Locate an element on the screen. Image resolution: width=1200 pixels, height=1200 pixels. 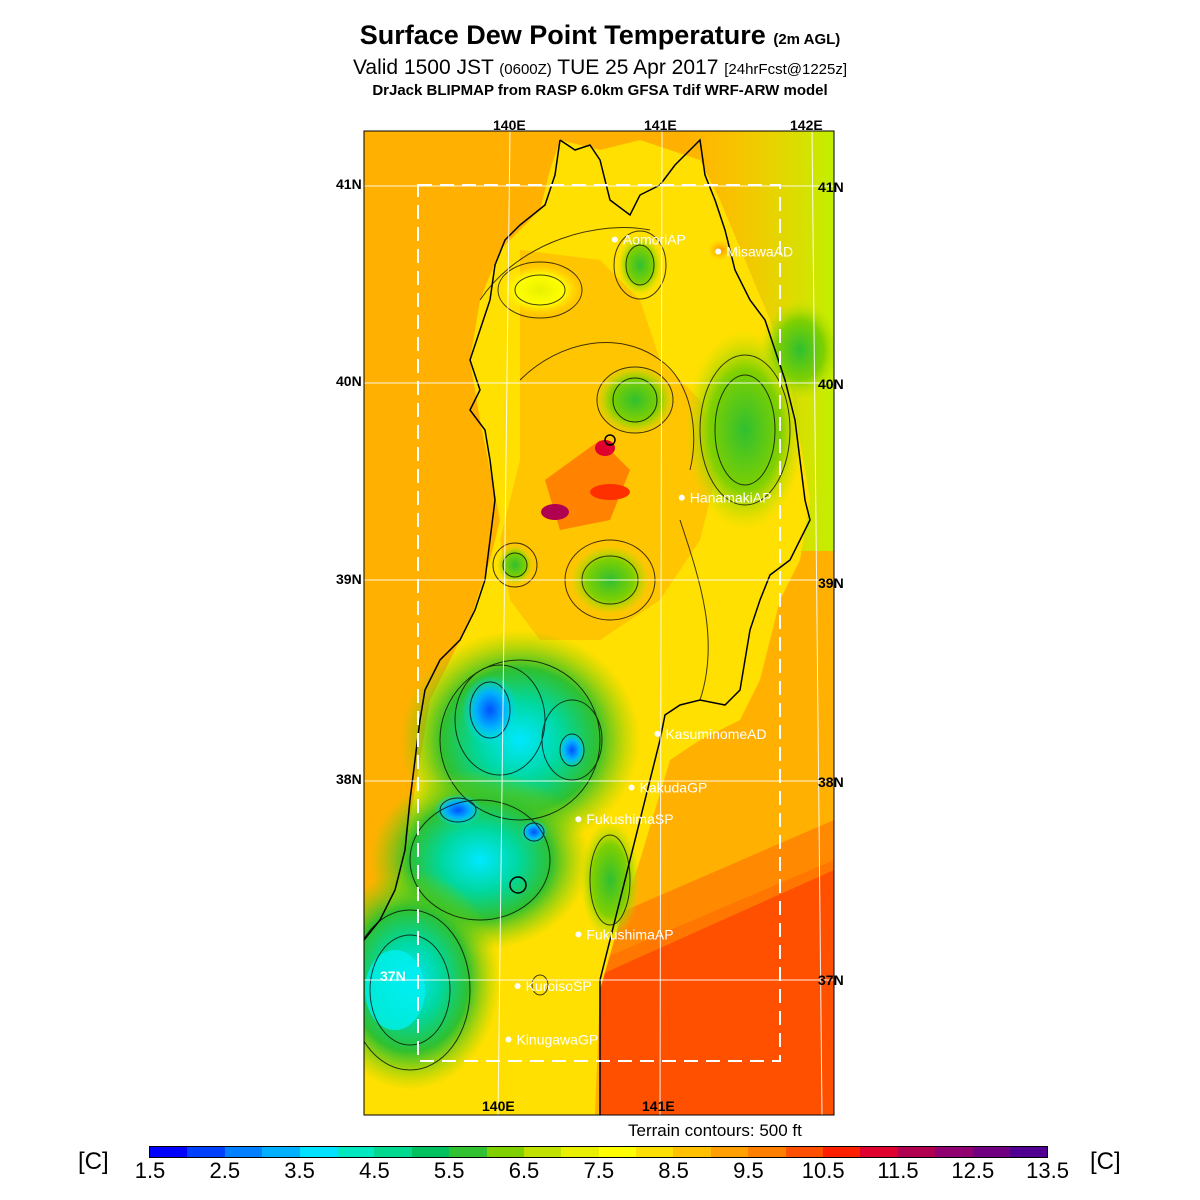
colorbar-tick-label: 7.5 is located at coordinates (599, 1170).